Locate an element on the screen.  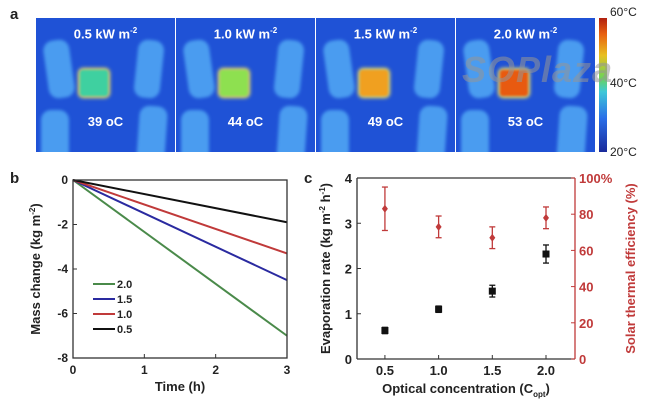
legend-label: 2.0 is located at coordinates (124, 285).